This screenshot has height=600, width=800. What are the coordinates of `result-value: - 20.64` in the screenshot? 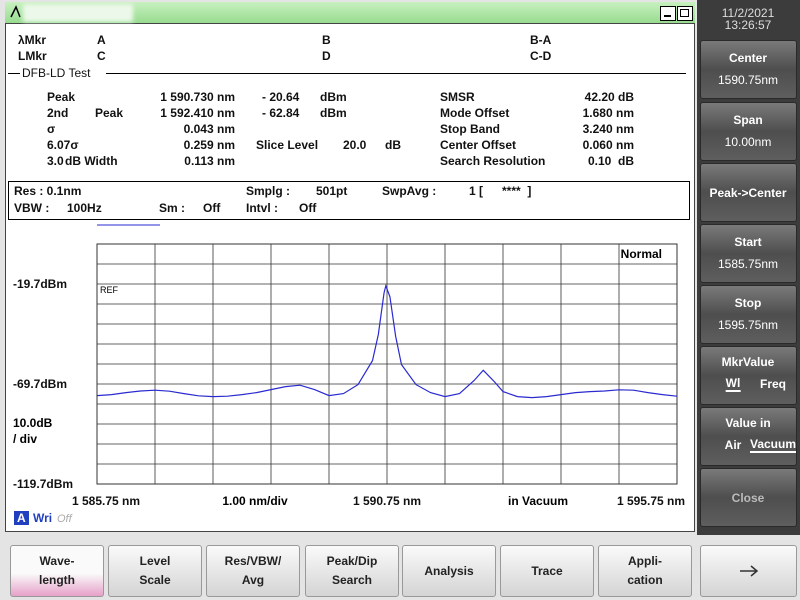 It's located at (281, 97).